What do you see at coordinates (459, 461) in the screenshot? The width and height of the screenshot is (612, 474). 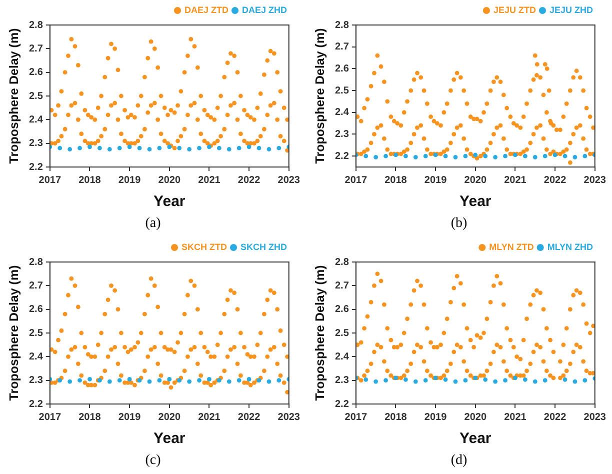 I see `text: (d)` at bounding box center [459, 461].